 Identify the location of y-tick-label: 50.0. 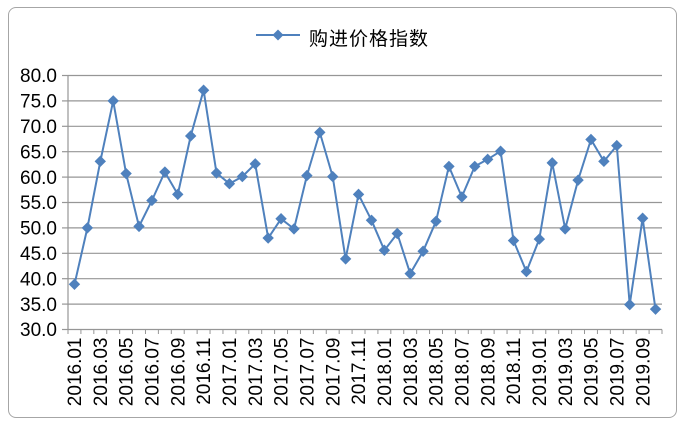
(38, 229).